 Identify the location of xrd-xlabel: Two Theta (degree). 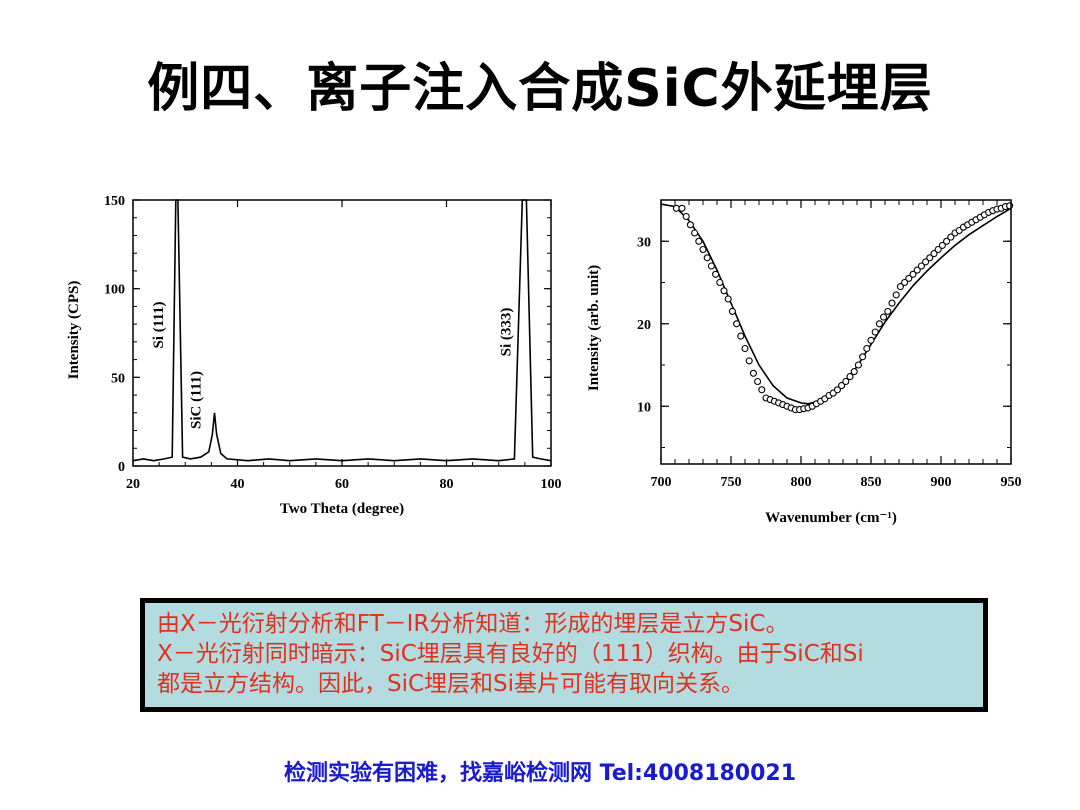
(342, 509).